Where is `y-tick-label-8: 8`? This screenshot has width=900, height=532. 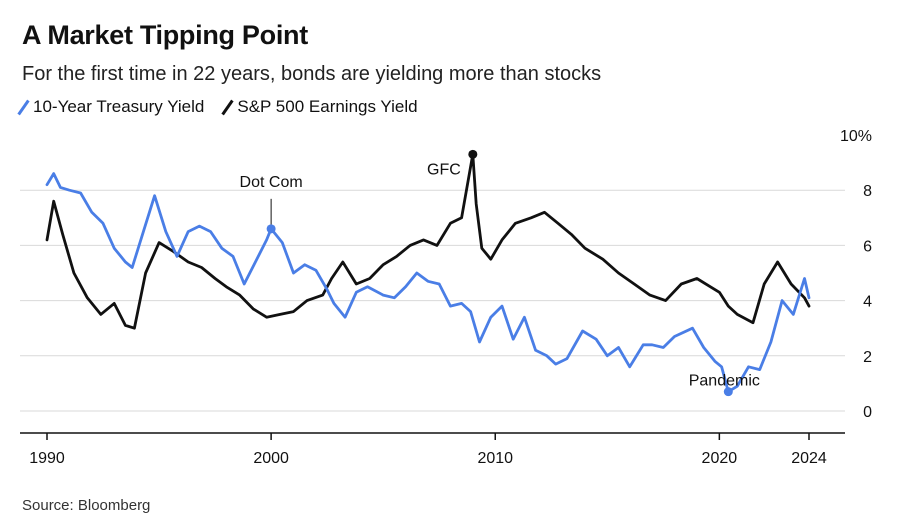 y-tick-label-8: 8 is located at coordinates (867, 191).